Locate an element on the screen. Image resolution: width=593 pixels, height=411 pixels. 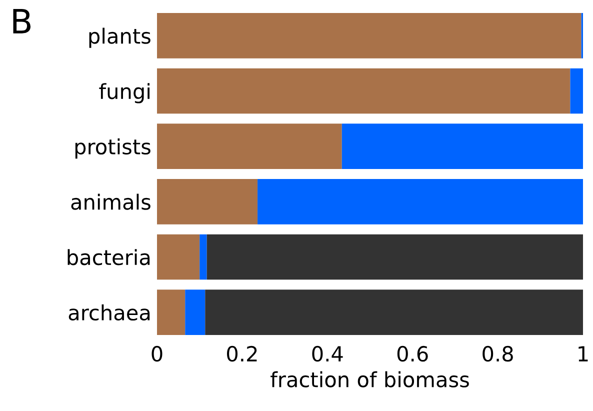
x-tick-label: 0.6 is located at coordinates (412, 354).